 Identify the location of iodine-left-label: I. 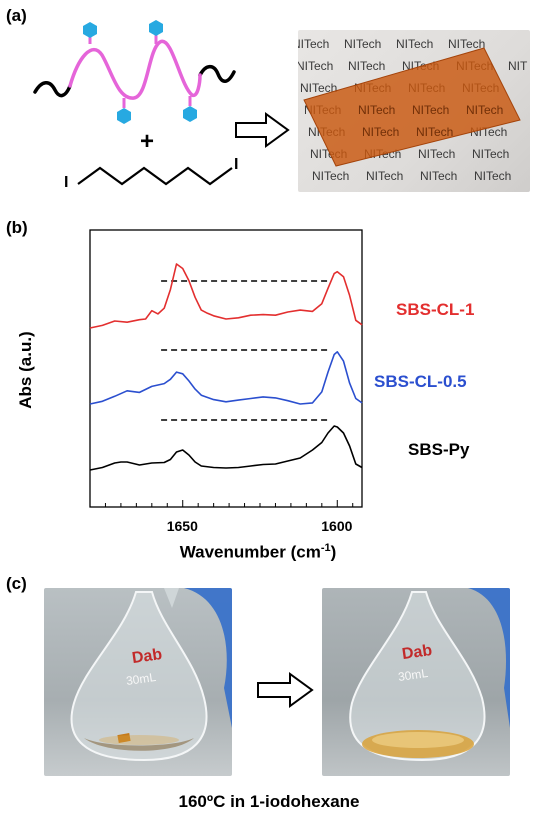
(66, 182).